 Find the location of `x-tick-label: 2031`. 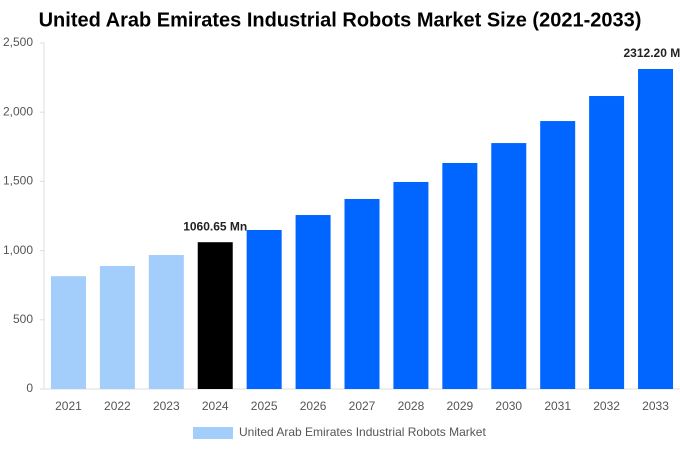

x-tick-label: 2031 is located at coordinates (557, 406).